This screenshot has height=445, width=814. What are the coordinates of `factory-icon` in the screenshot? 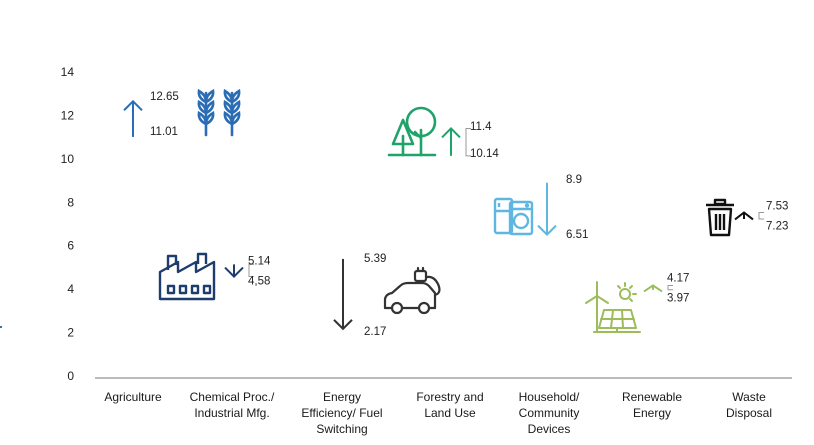 It's located at (187, 276).